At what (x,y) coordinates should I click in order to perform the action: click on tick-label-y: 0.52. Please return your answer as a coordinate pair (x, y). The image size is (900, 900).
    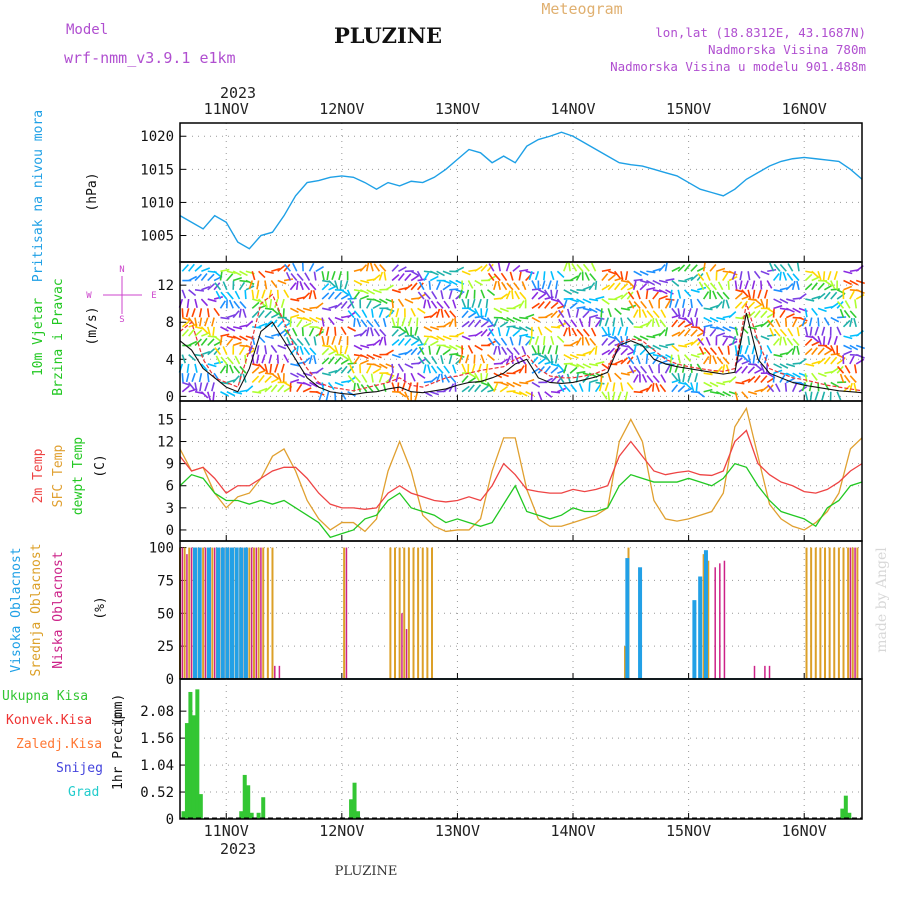
    Looking at the image, I should click on (157, 793).